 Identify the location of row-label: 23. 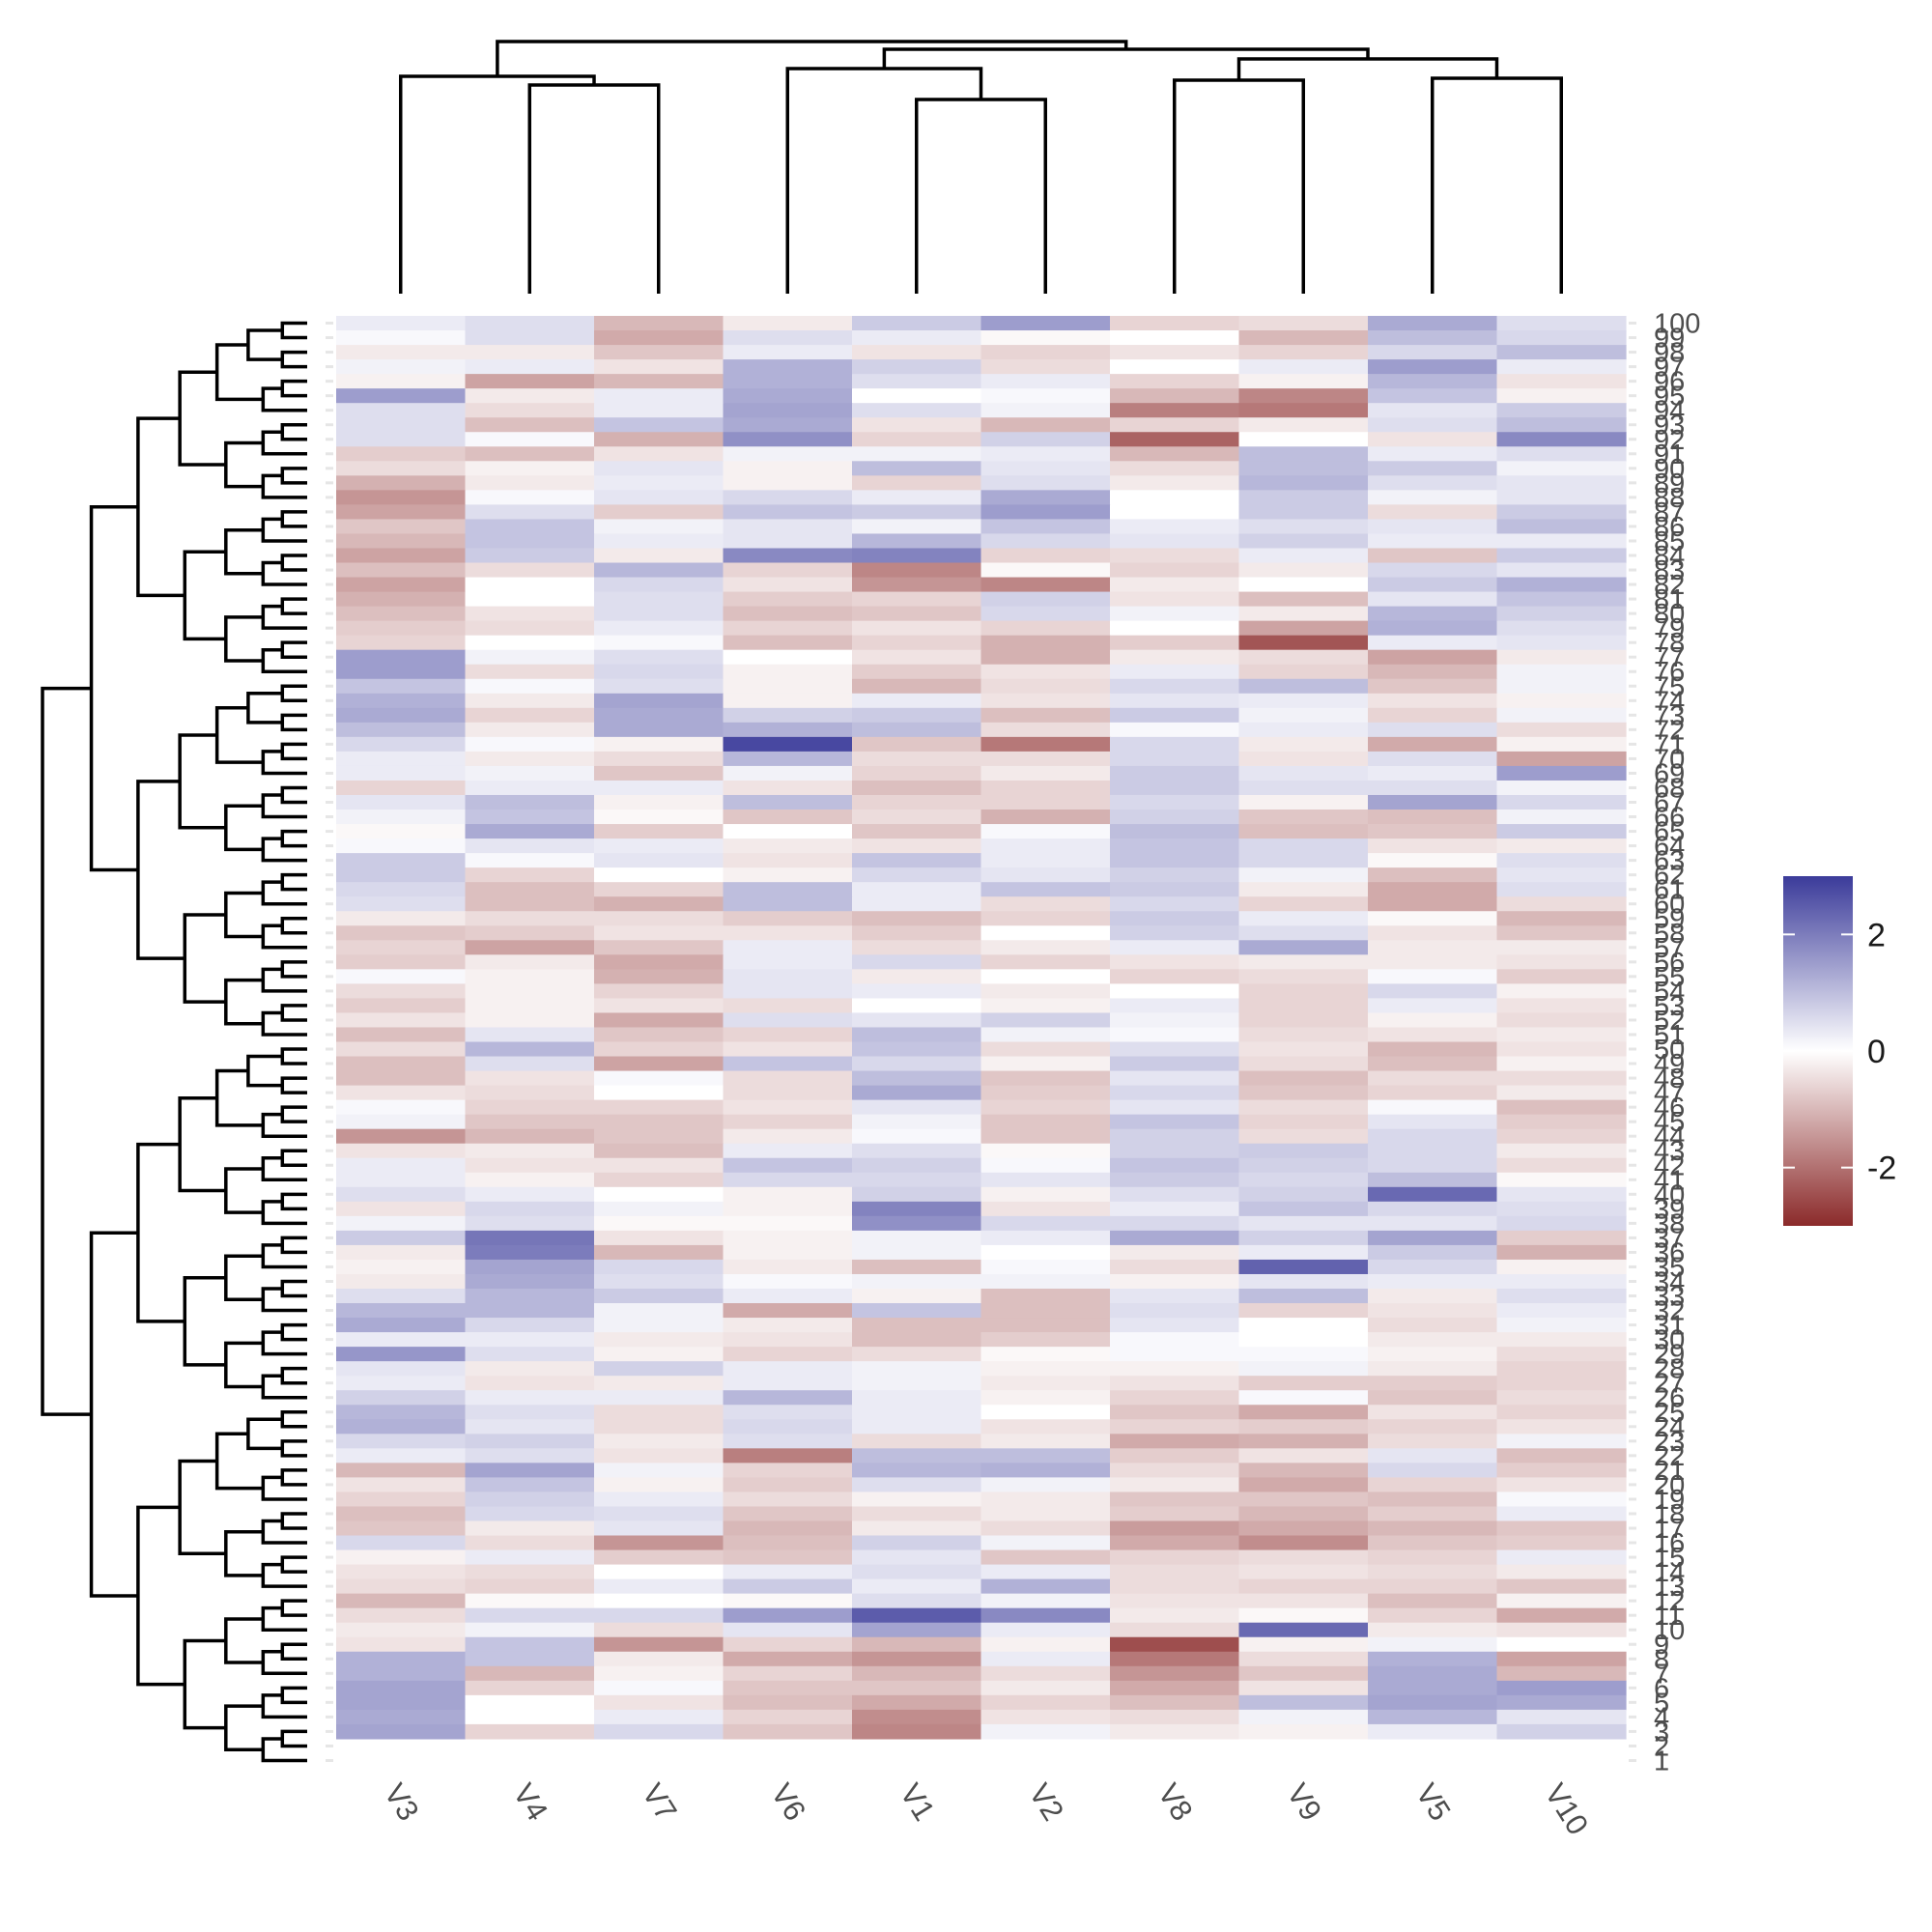
(1669, 1442).